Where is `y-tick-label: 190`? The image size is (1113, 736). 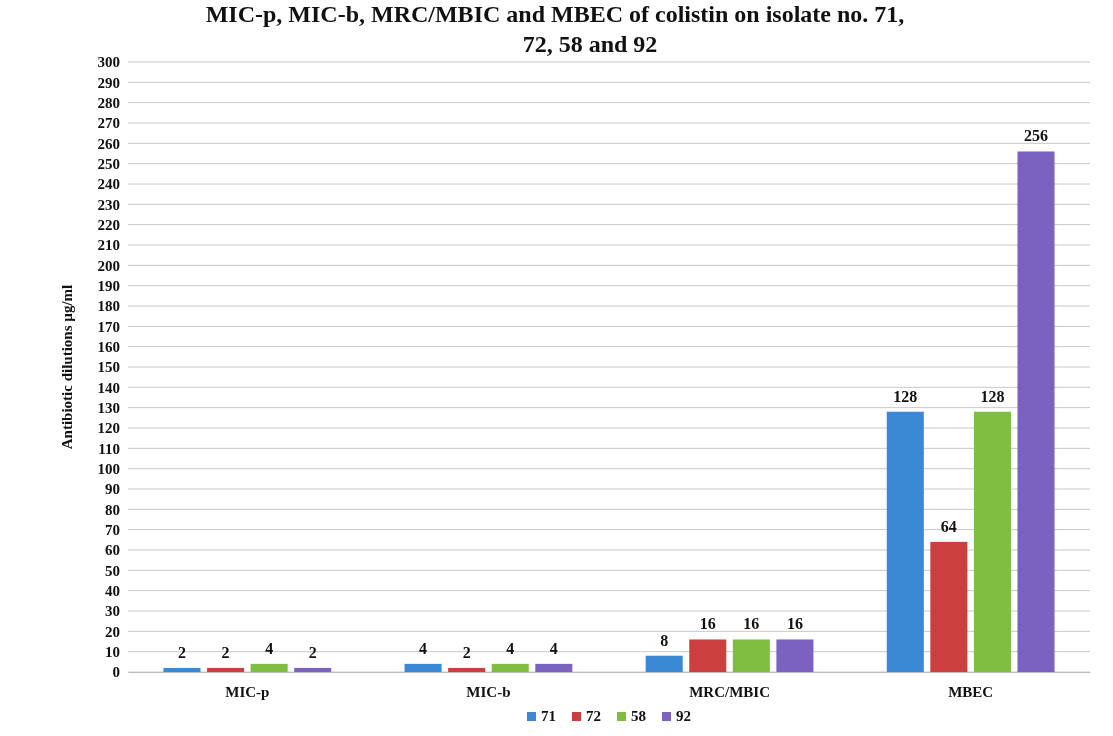
y-tick-label: 190 is located at coordinates (108, 285).